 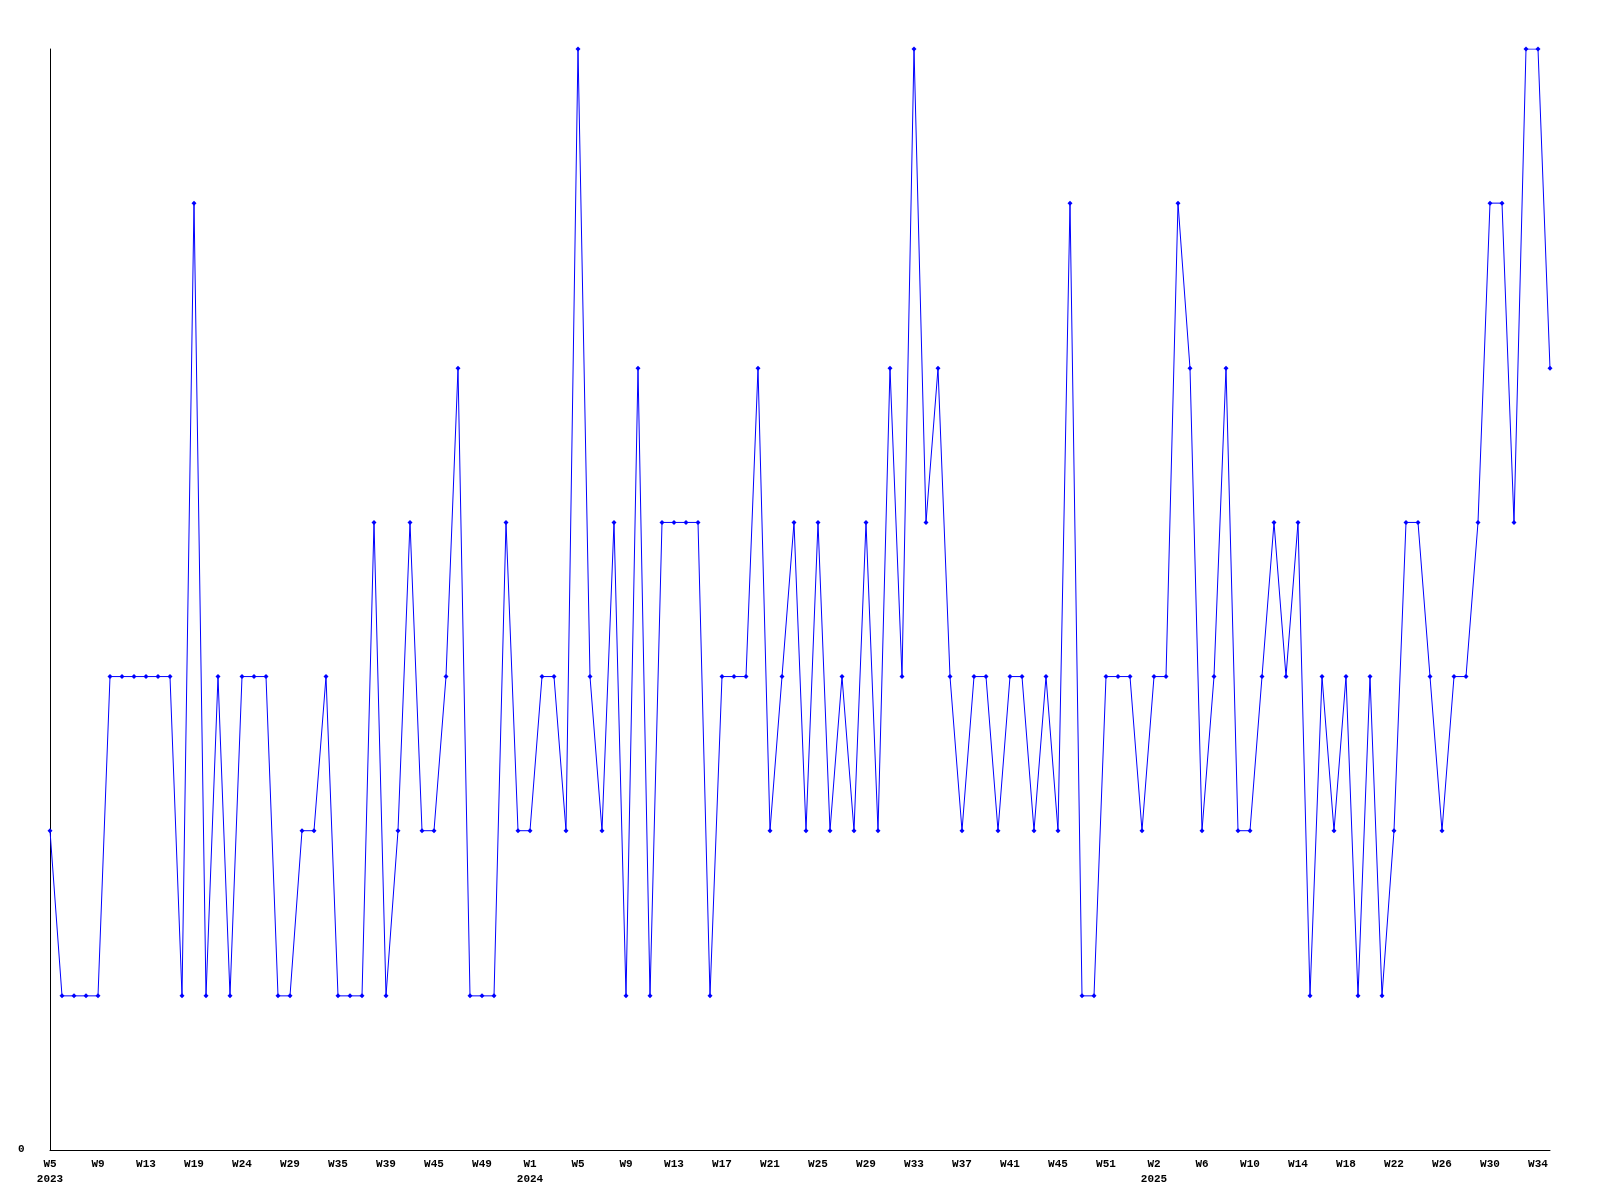 I want to click on x-tick-label: W33, so click(x=914, y=1163).